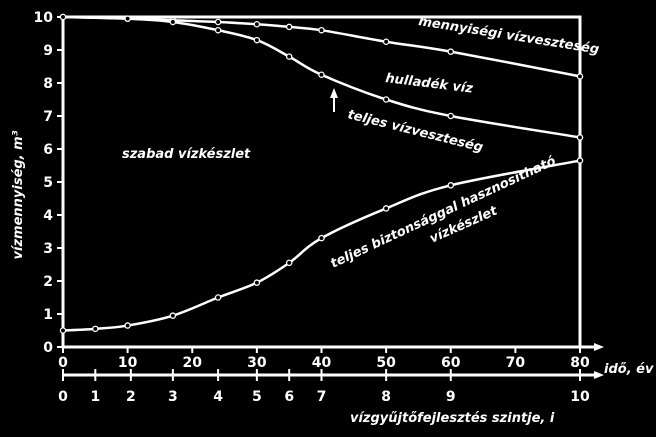  Describe the element at coordinates (193, 363) in the screenshot. I see `x-tick-label: 20` at that location.